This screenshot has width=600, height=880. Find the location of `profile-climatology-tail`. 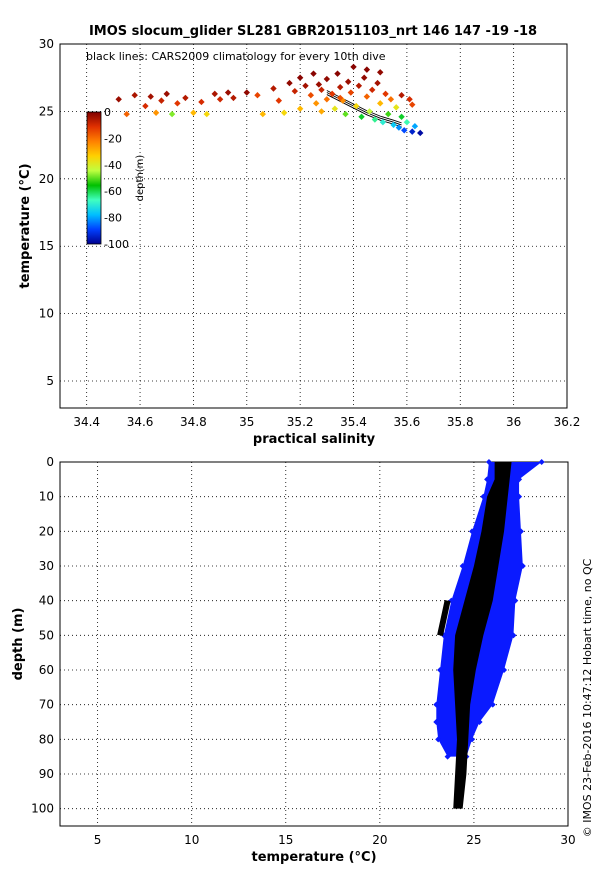

profile-climatology-tail is located at coordinates (444, 618).